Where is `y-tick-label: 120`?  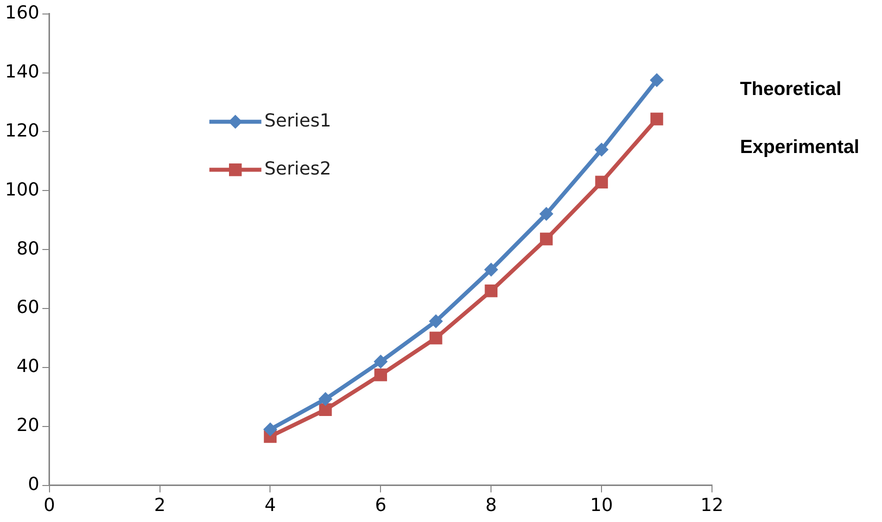 y-tick-label: 120 is located at coordinates (22, 131).